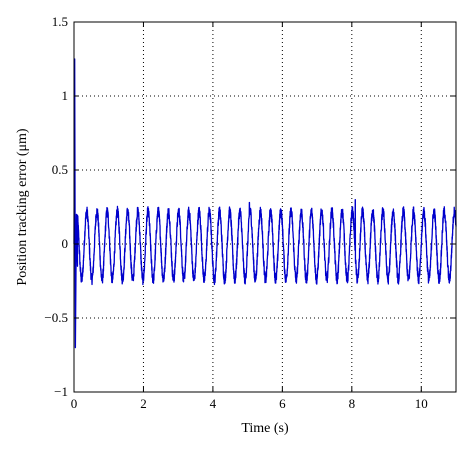 This screenshot has height=452, width=474. What do you see at coordinates (65, 243) in the screenshot?
I see `y-tick-label: 0` at bounding box center [65, 243].